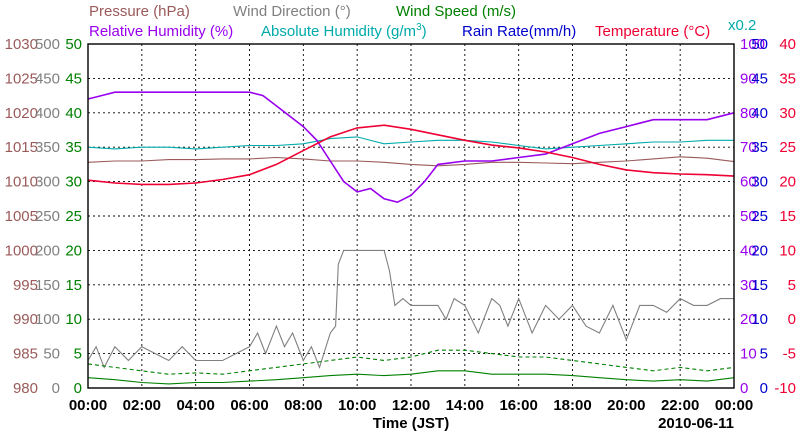  Describe the element at coordinates (748, 285) in the screenshot. I see `tick-label-relative-humidity: 30` at that location.